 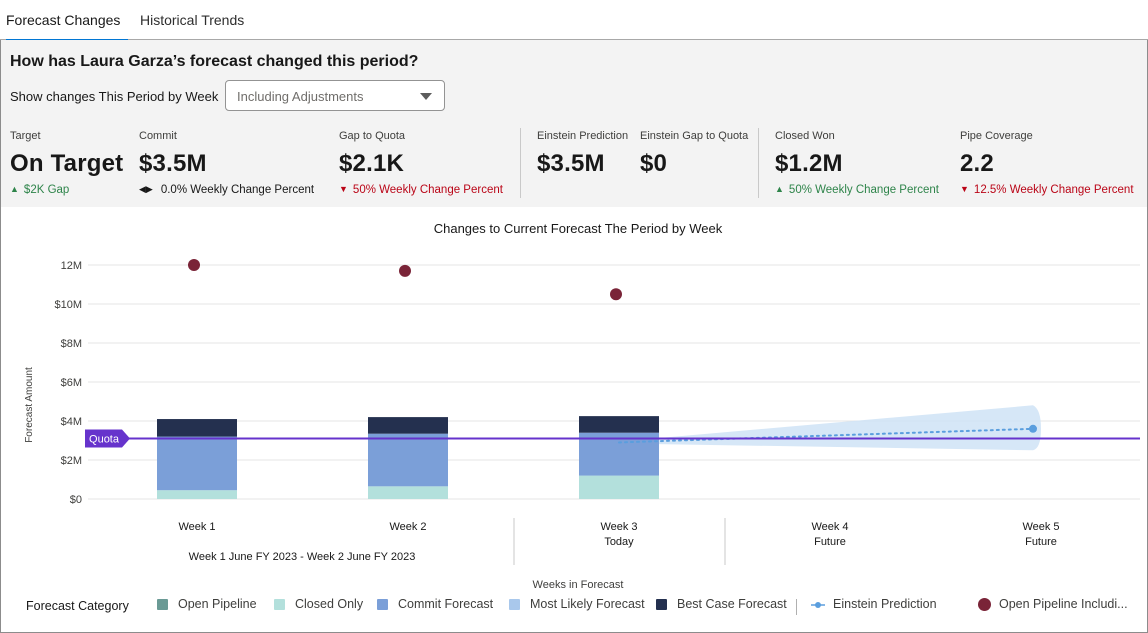 What do you see at coordinates (104, 440) in the screenshot?
I see `quota-label: Quota` at bounding box center [104, 440].